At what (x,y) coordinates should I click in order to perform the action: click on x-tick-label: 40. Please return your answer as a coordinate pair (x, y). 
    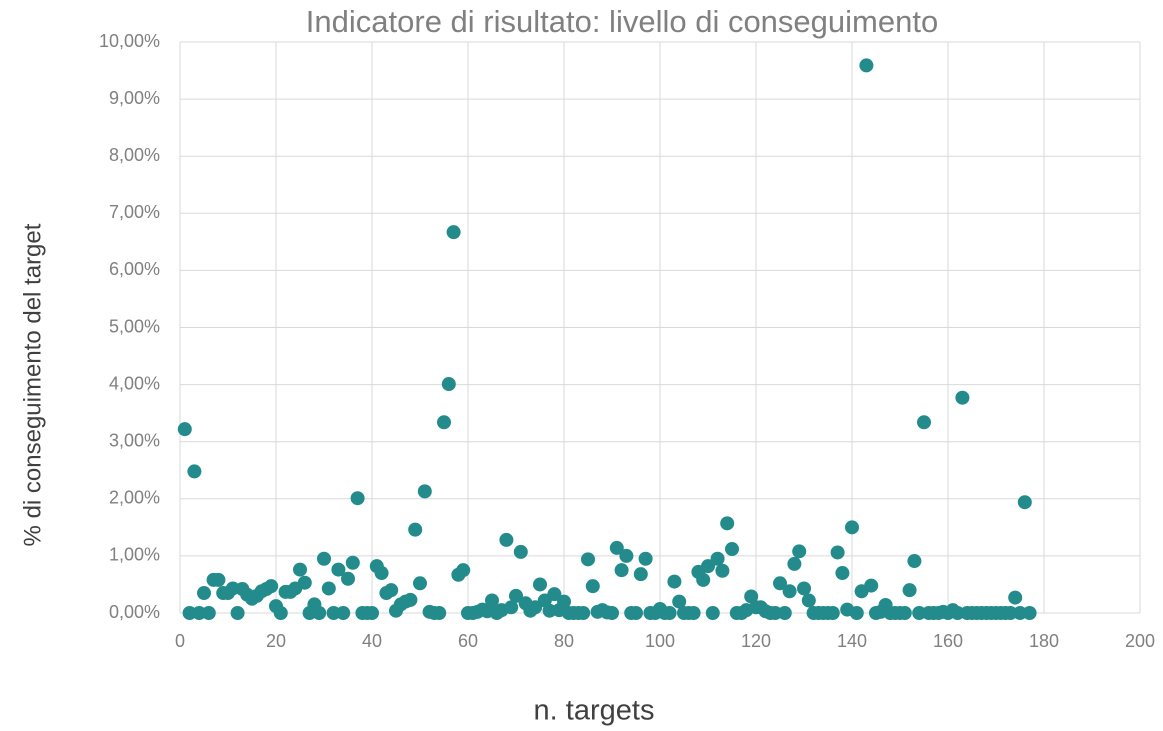
    Looking at the image, I should click on (372, 641).